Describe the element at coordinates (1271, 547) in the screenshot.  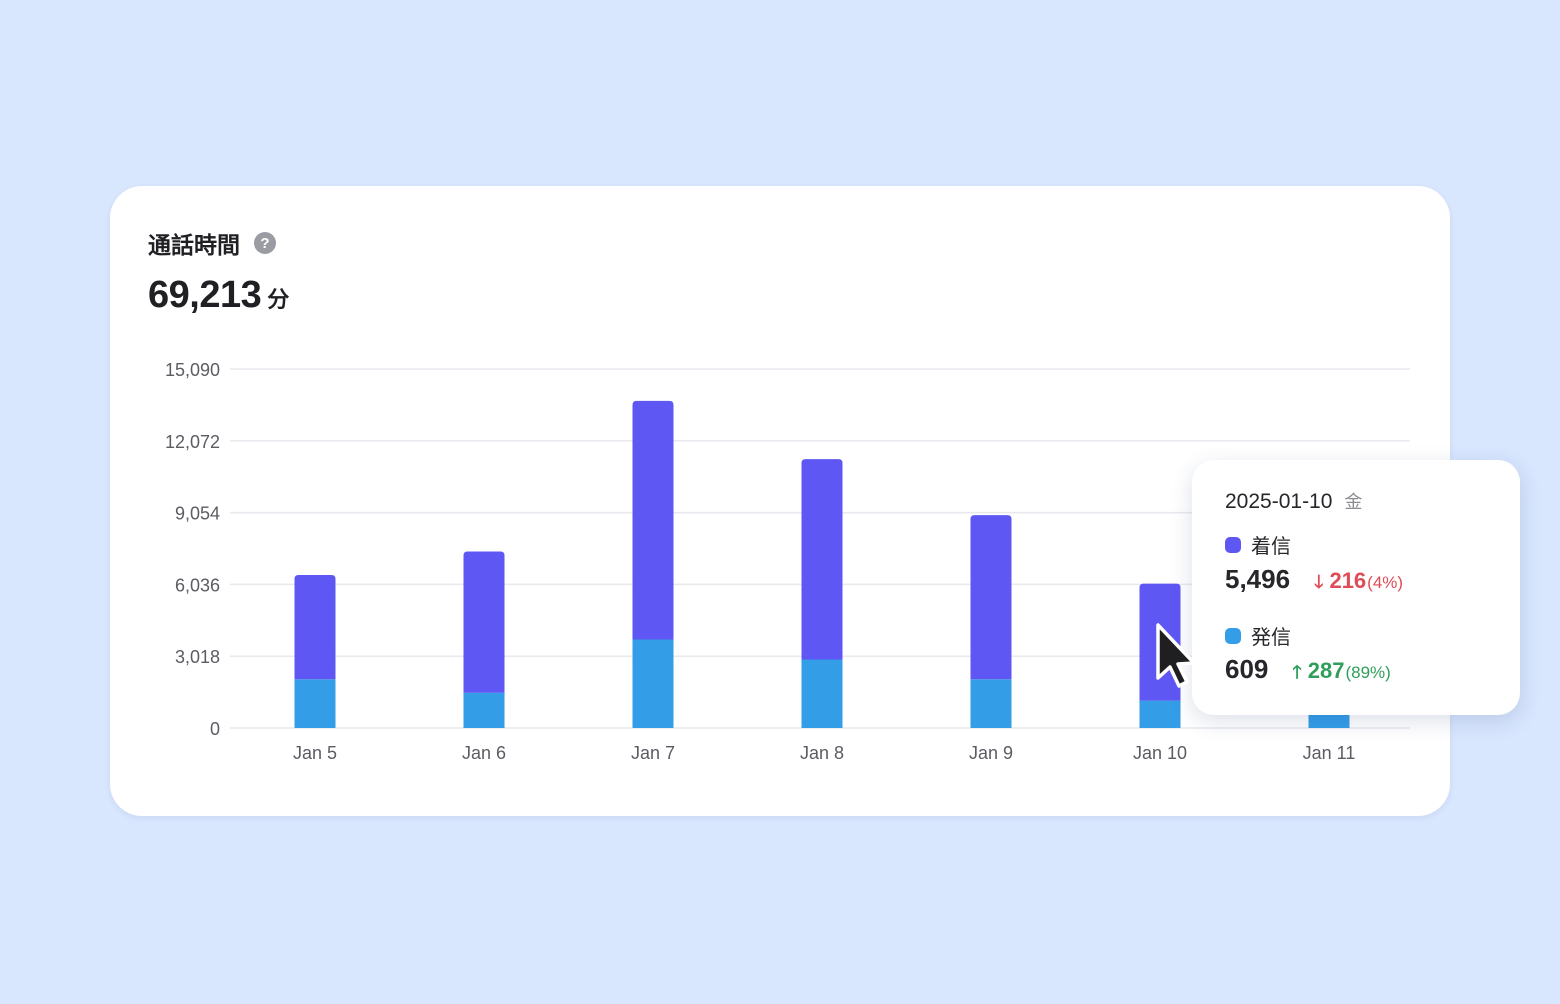
I see `tooltip-series-name: 着信` at that location.